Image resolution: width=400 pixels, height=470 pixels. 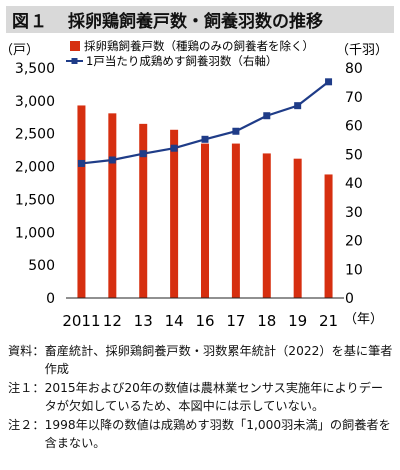 I want to click on figure-number: 図１, so click(x=30, y=22).